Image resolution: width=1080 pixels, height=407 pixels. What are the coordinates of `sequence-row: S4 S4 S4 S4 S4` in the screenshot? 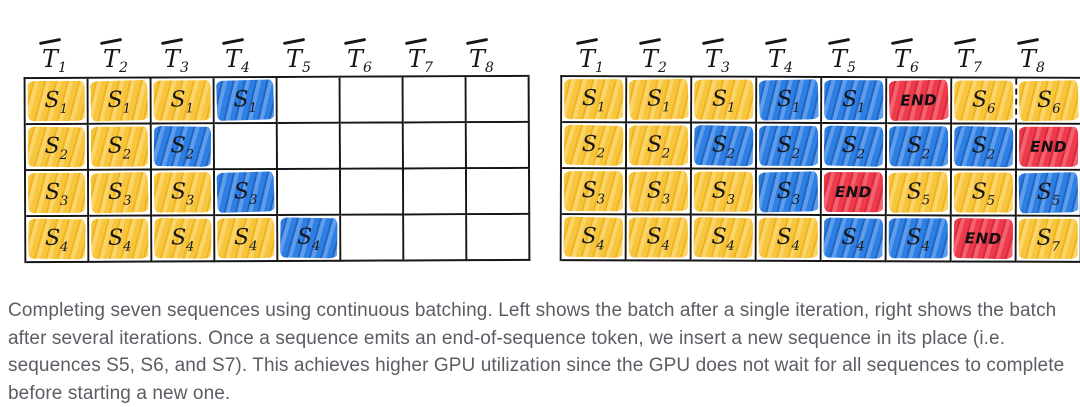 It's located at (278, 239).